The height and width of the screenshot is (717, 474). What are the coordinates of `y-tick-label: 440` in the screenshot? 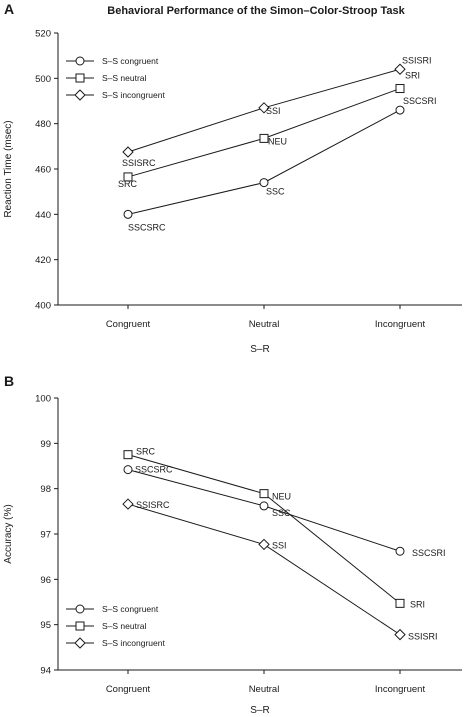 It's located at (43, 215).